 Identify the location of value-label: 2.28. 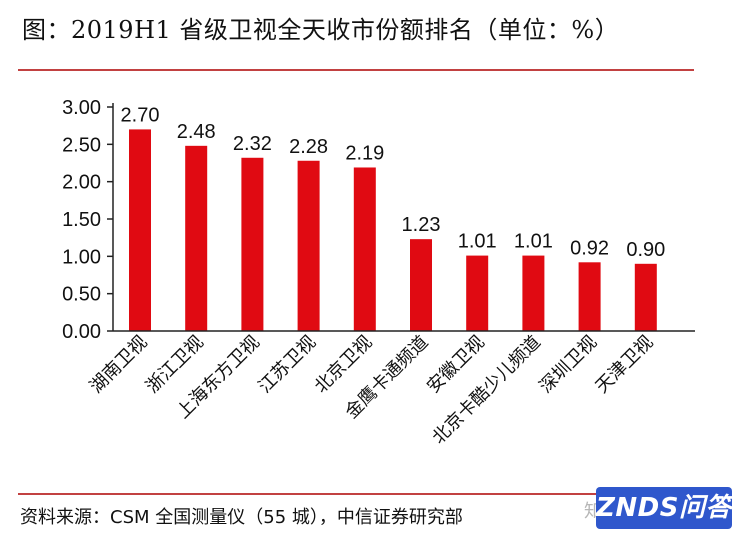
(308, 147).